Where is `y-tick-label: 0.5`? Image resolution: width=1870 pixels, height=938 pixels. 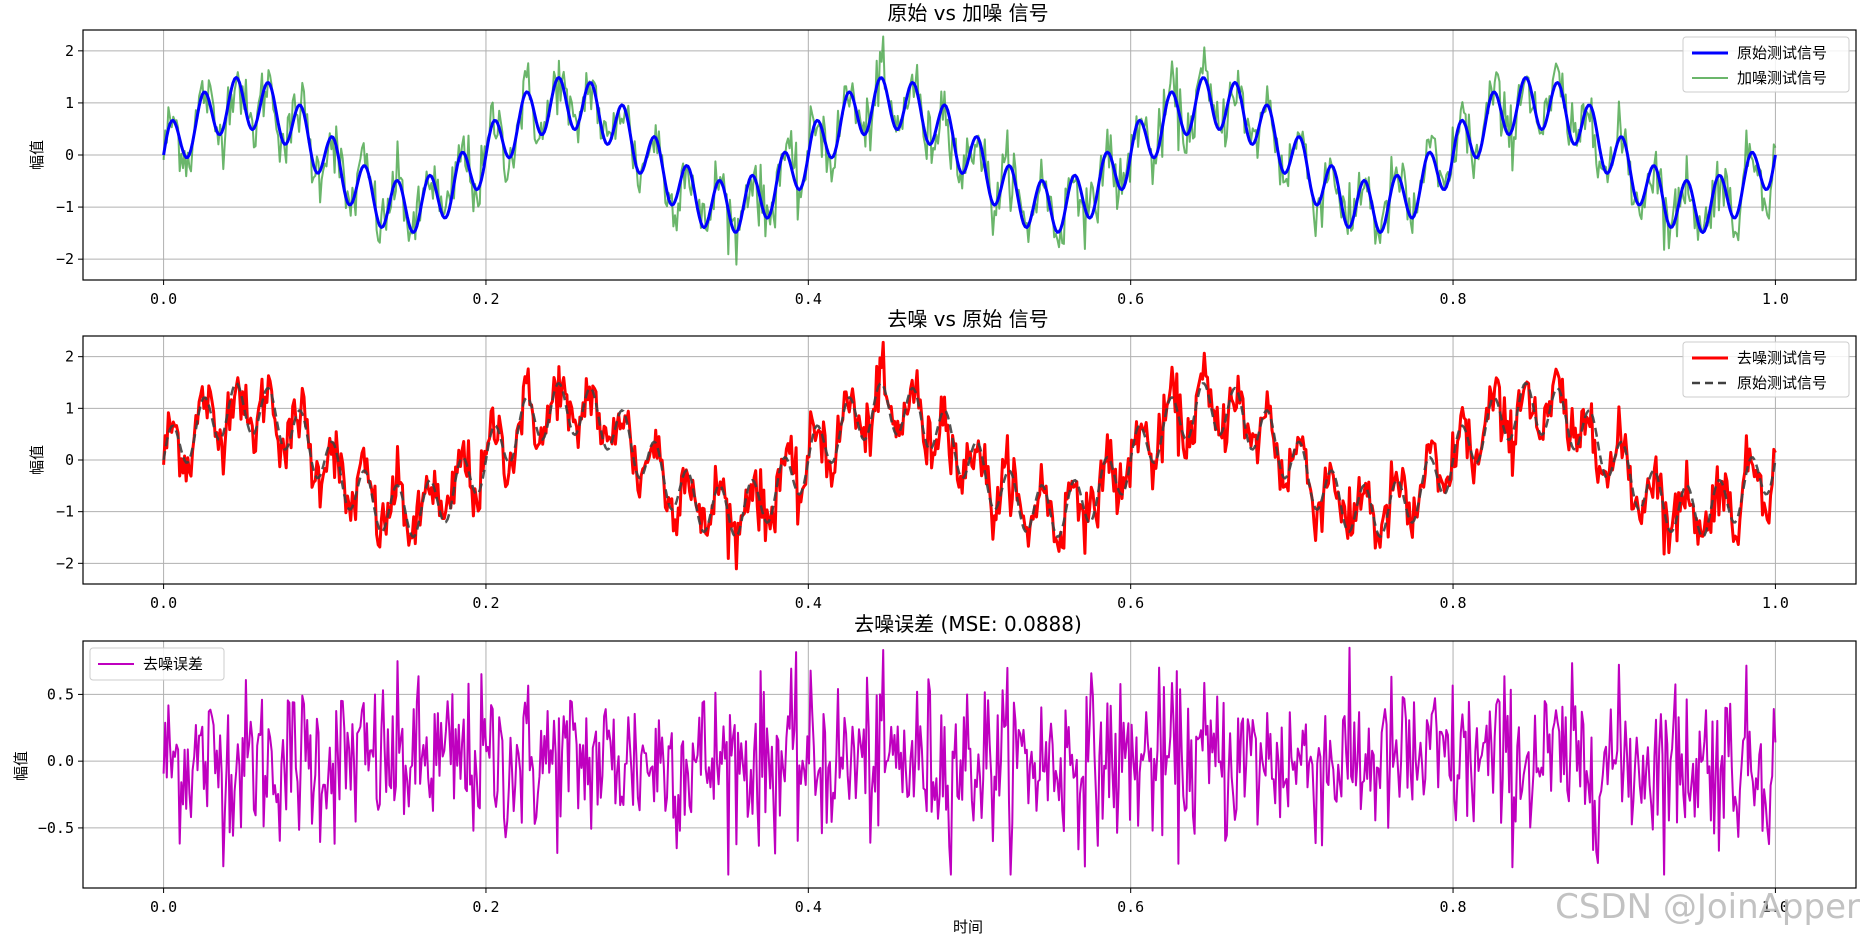 y-tick-label: 0.5 is located at coordinates (60, 694).